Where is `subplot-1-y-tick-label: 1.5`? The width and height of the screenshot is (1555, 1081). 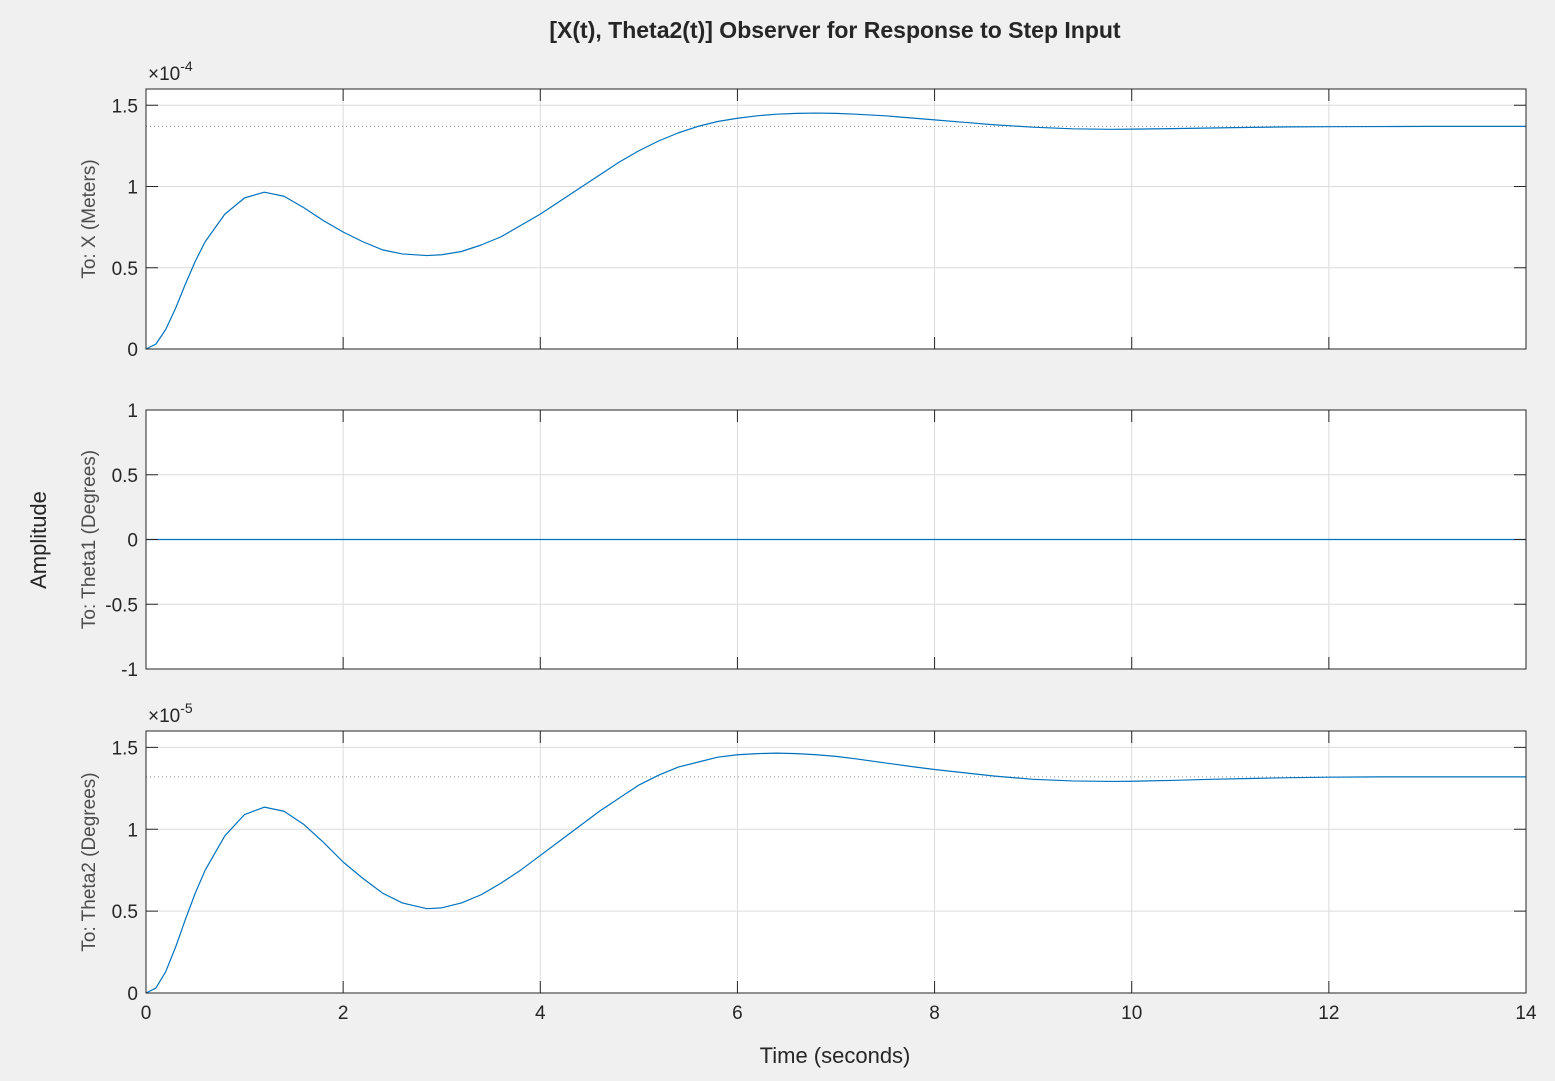
subplot-1-y-tick-label: 1.5 is located at coordinates (125, 106).